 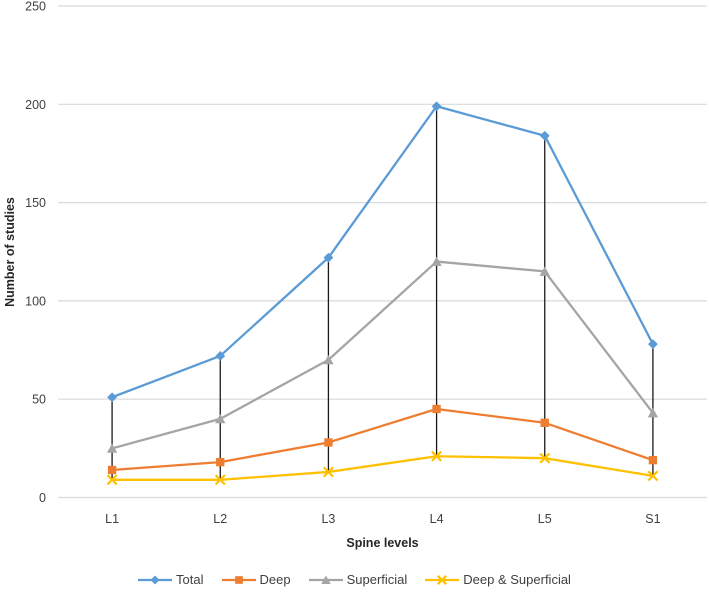 I want to click on series-deep-superficial, so click(x=382, y=468).